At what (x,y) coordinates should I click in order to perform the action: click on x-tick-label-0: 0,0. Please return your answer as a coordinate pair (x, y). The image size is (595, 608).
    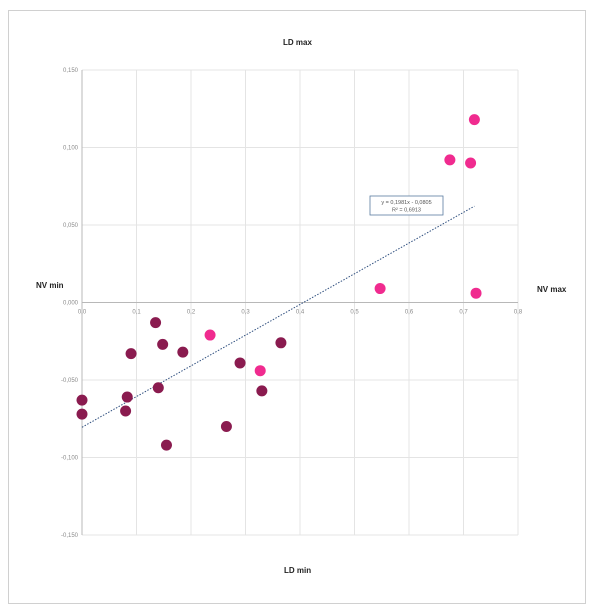
    Looking at the image, I should click on (82, 313).